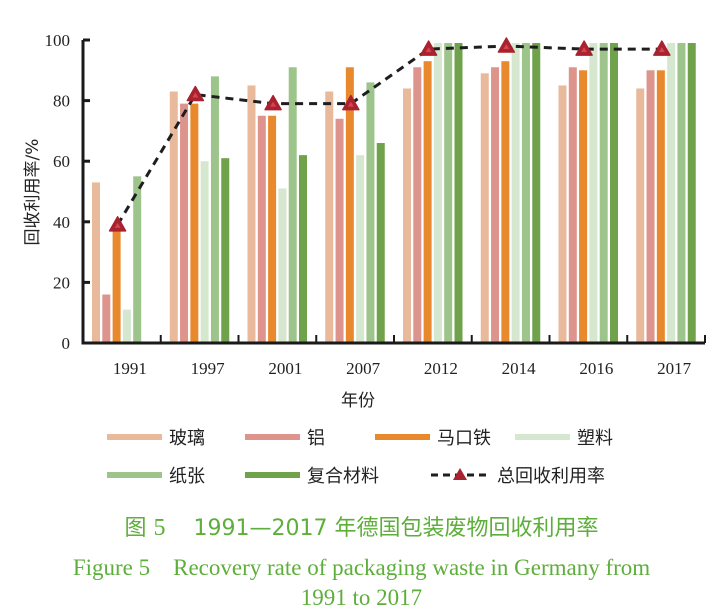 The width and height of the screenshot is (723, 616). Describe the element at coordinates (396, 528) in the screenshot. I see `caption-zh-text: 1991—2017 年德国包装废物回收利用率` at that location.